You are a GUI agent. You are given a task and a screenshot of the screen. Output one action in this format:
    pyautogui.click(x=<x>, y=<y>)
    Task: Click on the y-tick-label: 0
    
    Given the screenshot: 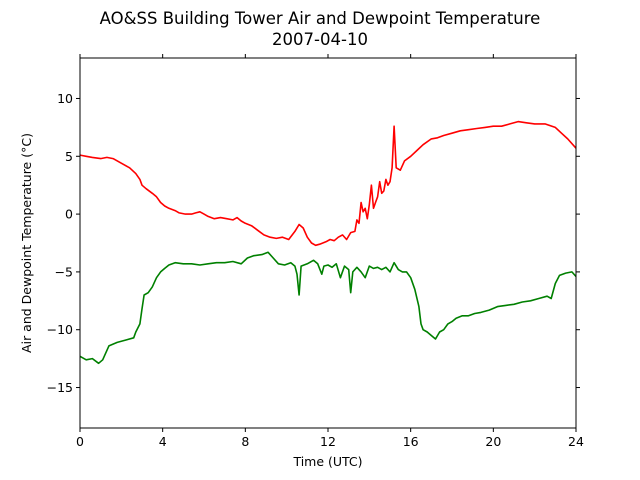 What is the action you would take?
    pyautogui.click(x=69, y=214)
    